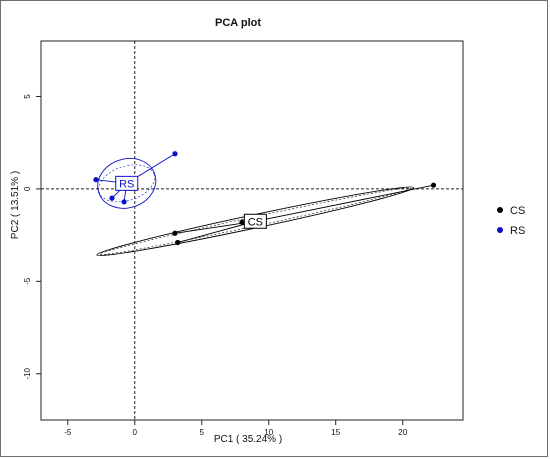 Image resolution: width=550 pixels, height=459 pixels. I want to click on centroid-label: RS, so click(126, 184).